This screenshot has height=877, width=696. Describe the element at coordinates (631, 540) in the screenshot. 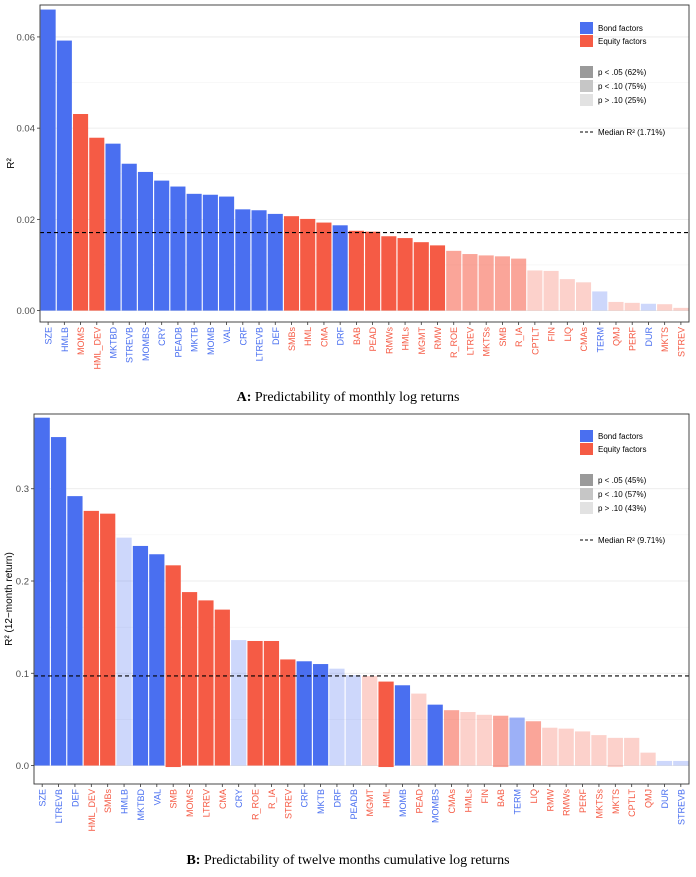

I see `panel-b-legend-median-label: Median R² (9.71%)` at that location.